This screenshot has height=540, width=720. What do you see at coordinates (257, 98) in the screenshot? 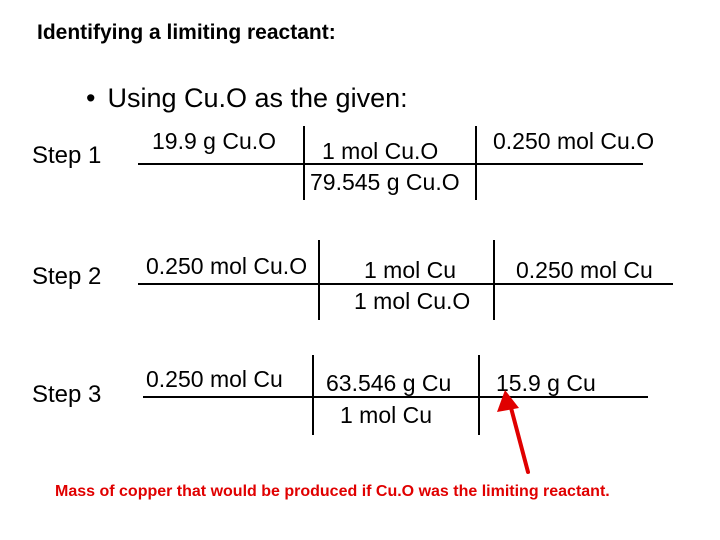
I see `bullet-text: Using Cu.O as the given:` at bounding box center [257, 98].